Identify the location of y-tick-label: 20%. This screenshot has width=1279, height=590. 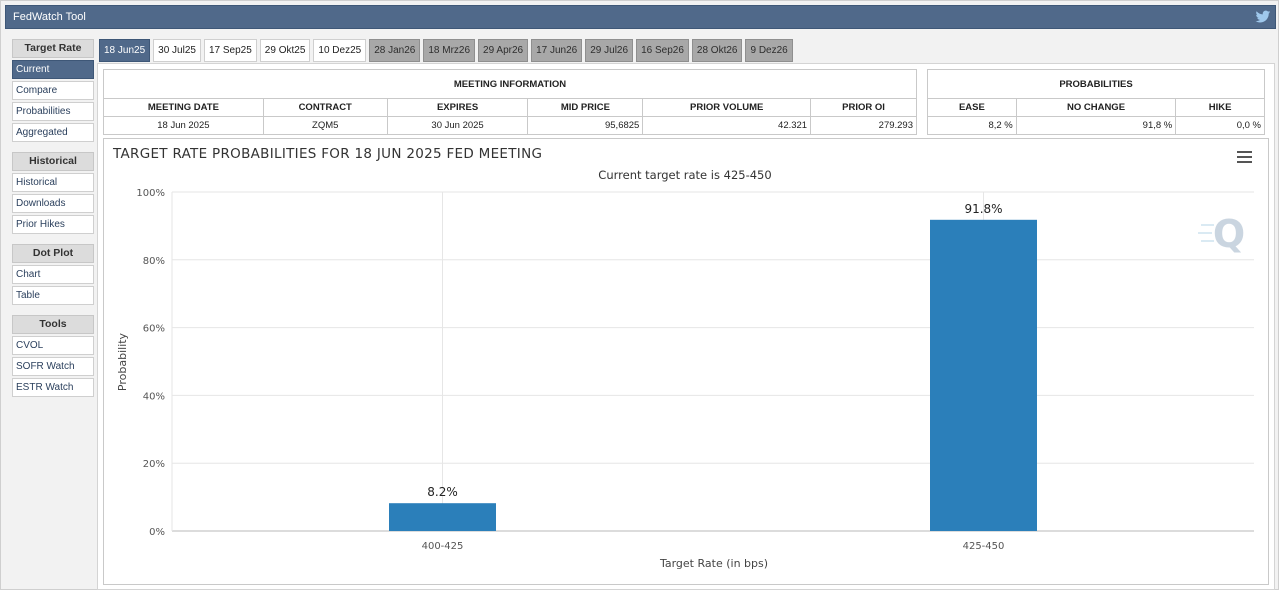
(154, 464).